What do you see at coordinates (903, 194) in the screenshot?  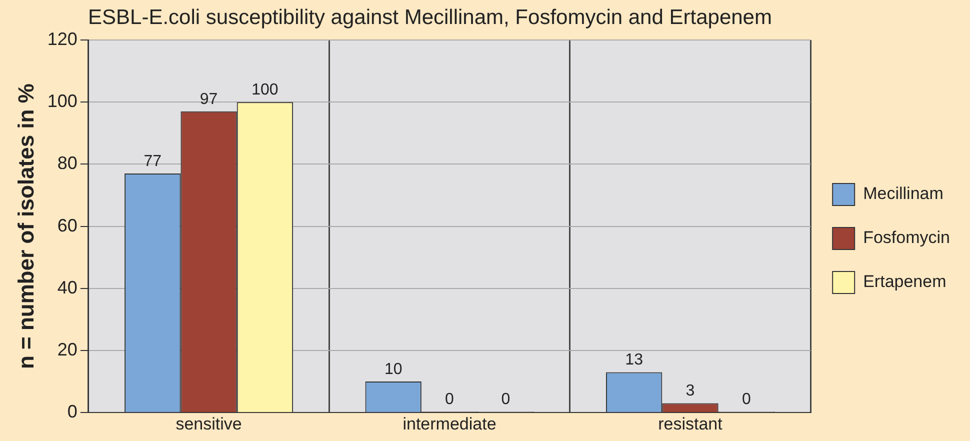 I see `legend-label: Mecillinam` at bounding box center [903, 194].